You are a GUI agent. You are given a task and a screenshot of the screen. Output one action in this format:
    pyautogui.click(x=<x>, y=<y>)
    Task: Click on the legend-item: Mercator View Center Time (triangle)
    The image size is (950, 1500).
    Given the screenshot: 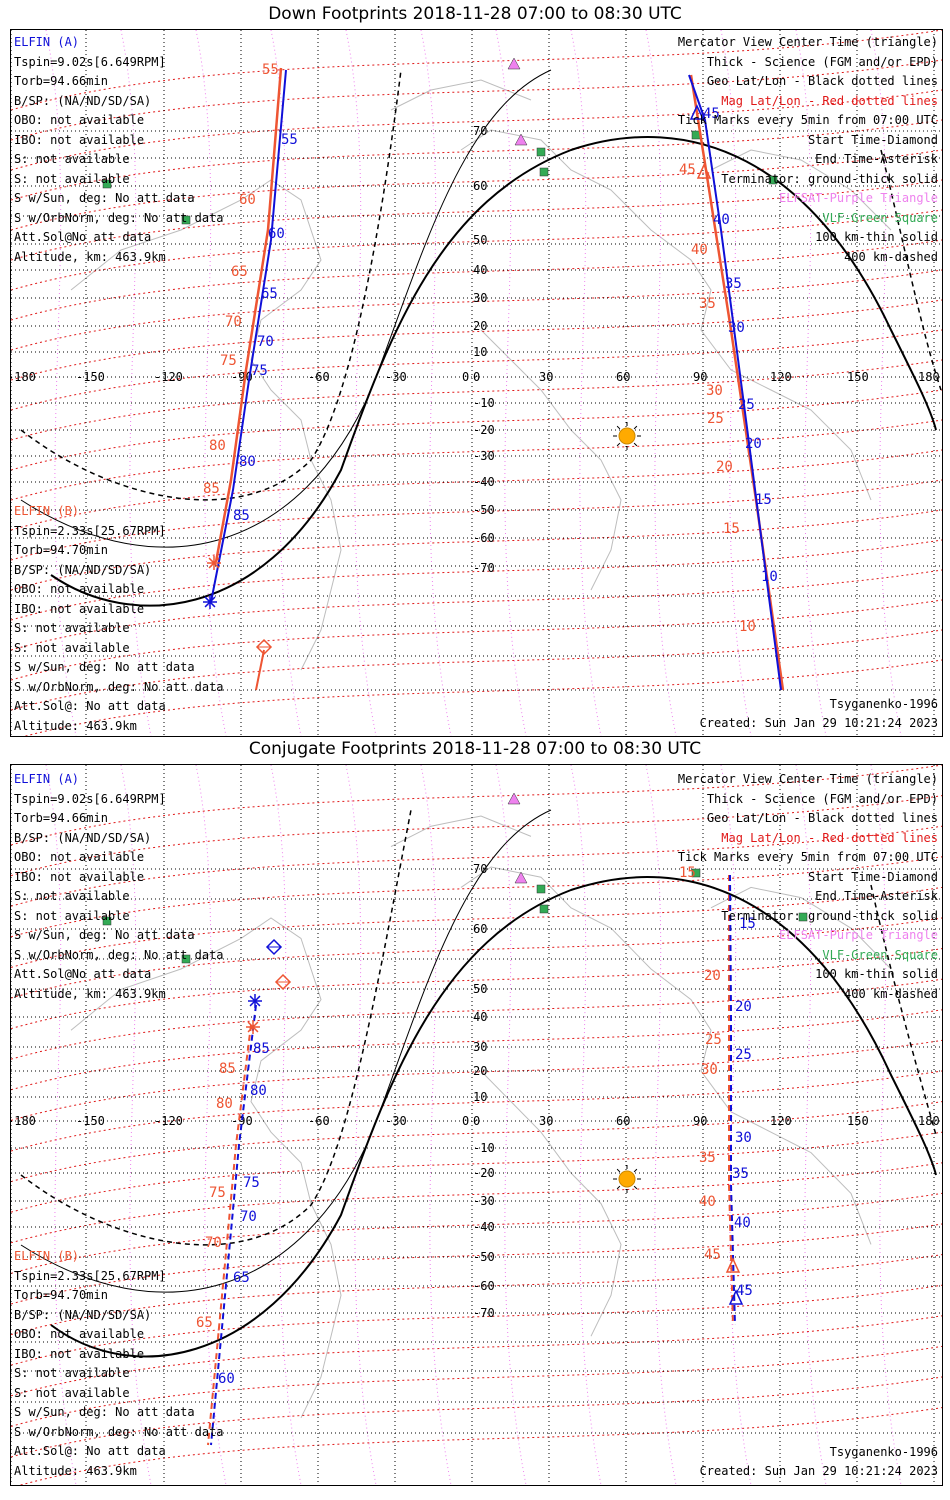 What is the action you would take?
    pyautogui.click(x=807, y=42)
    